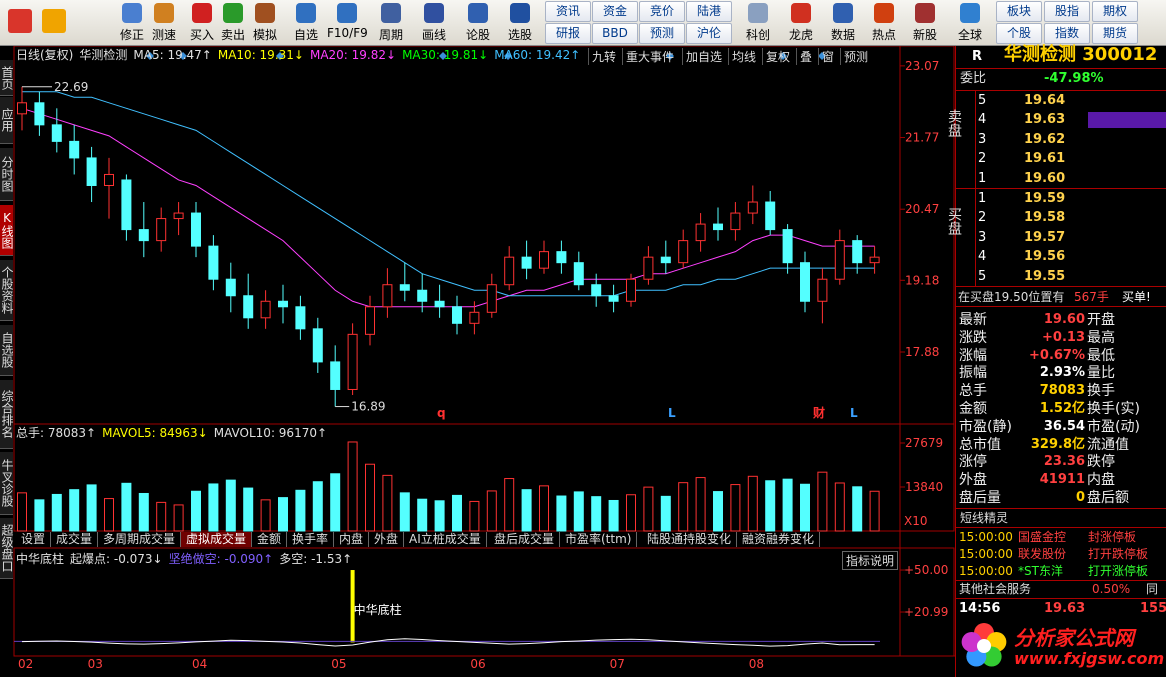 The height and width of the screenshot is (677, 1166). What do you see at coordinates (703, 56) in the screenshot?
I see `chart-button: 加自选` at bounding box center [703, 56].